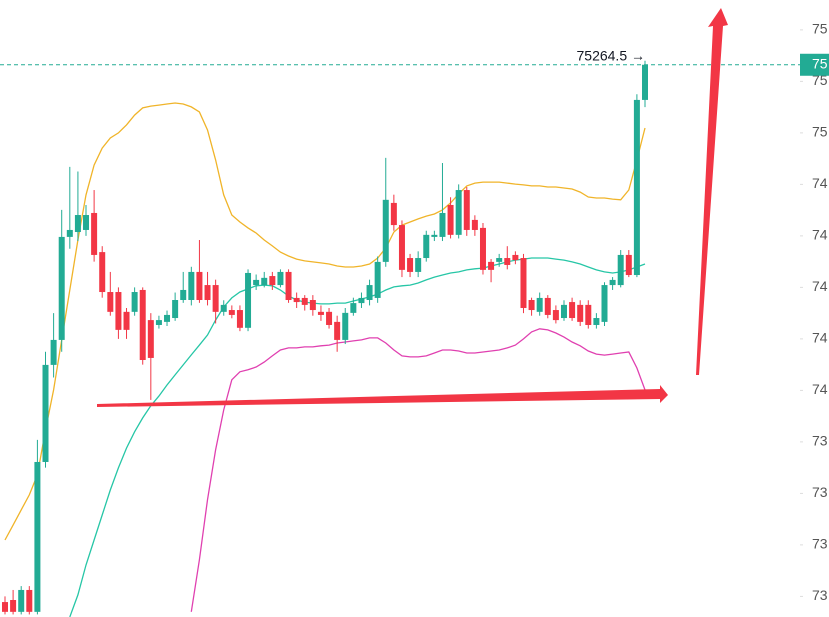 The image size is (829, 617). Describe the element at coordinates (820, 63) in the screenshot. I see `price-axis-label: 75` at that location.